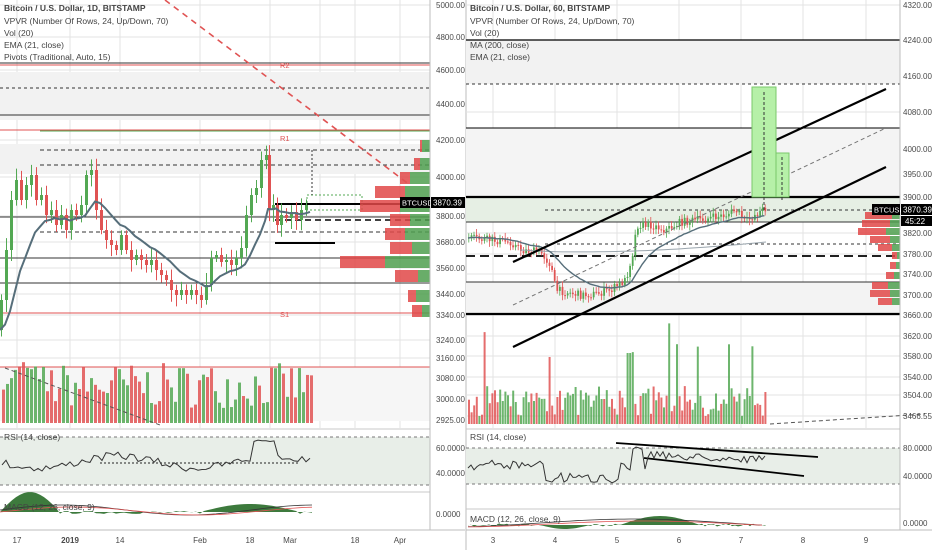 This screenshot has width=932, height=550. I want to click on left-vp-bar-down, so click(362, 262).